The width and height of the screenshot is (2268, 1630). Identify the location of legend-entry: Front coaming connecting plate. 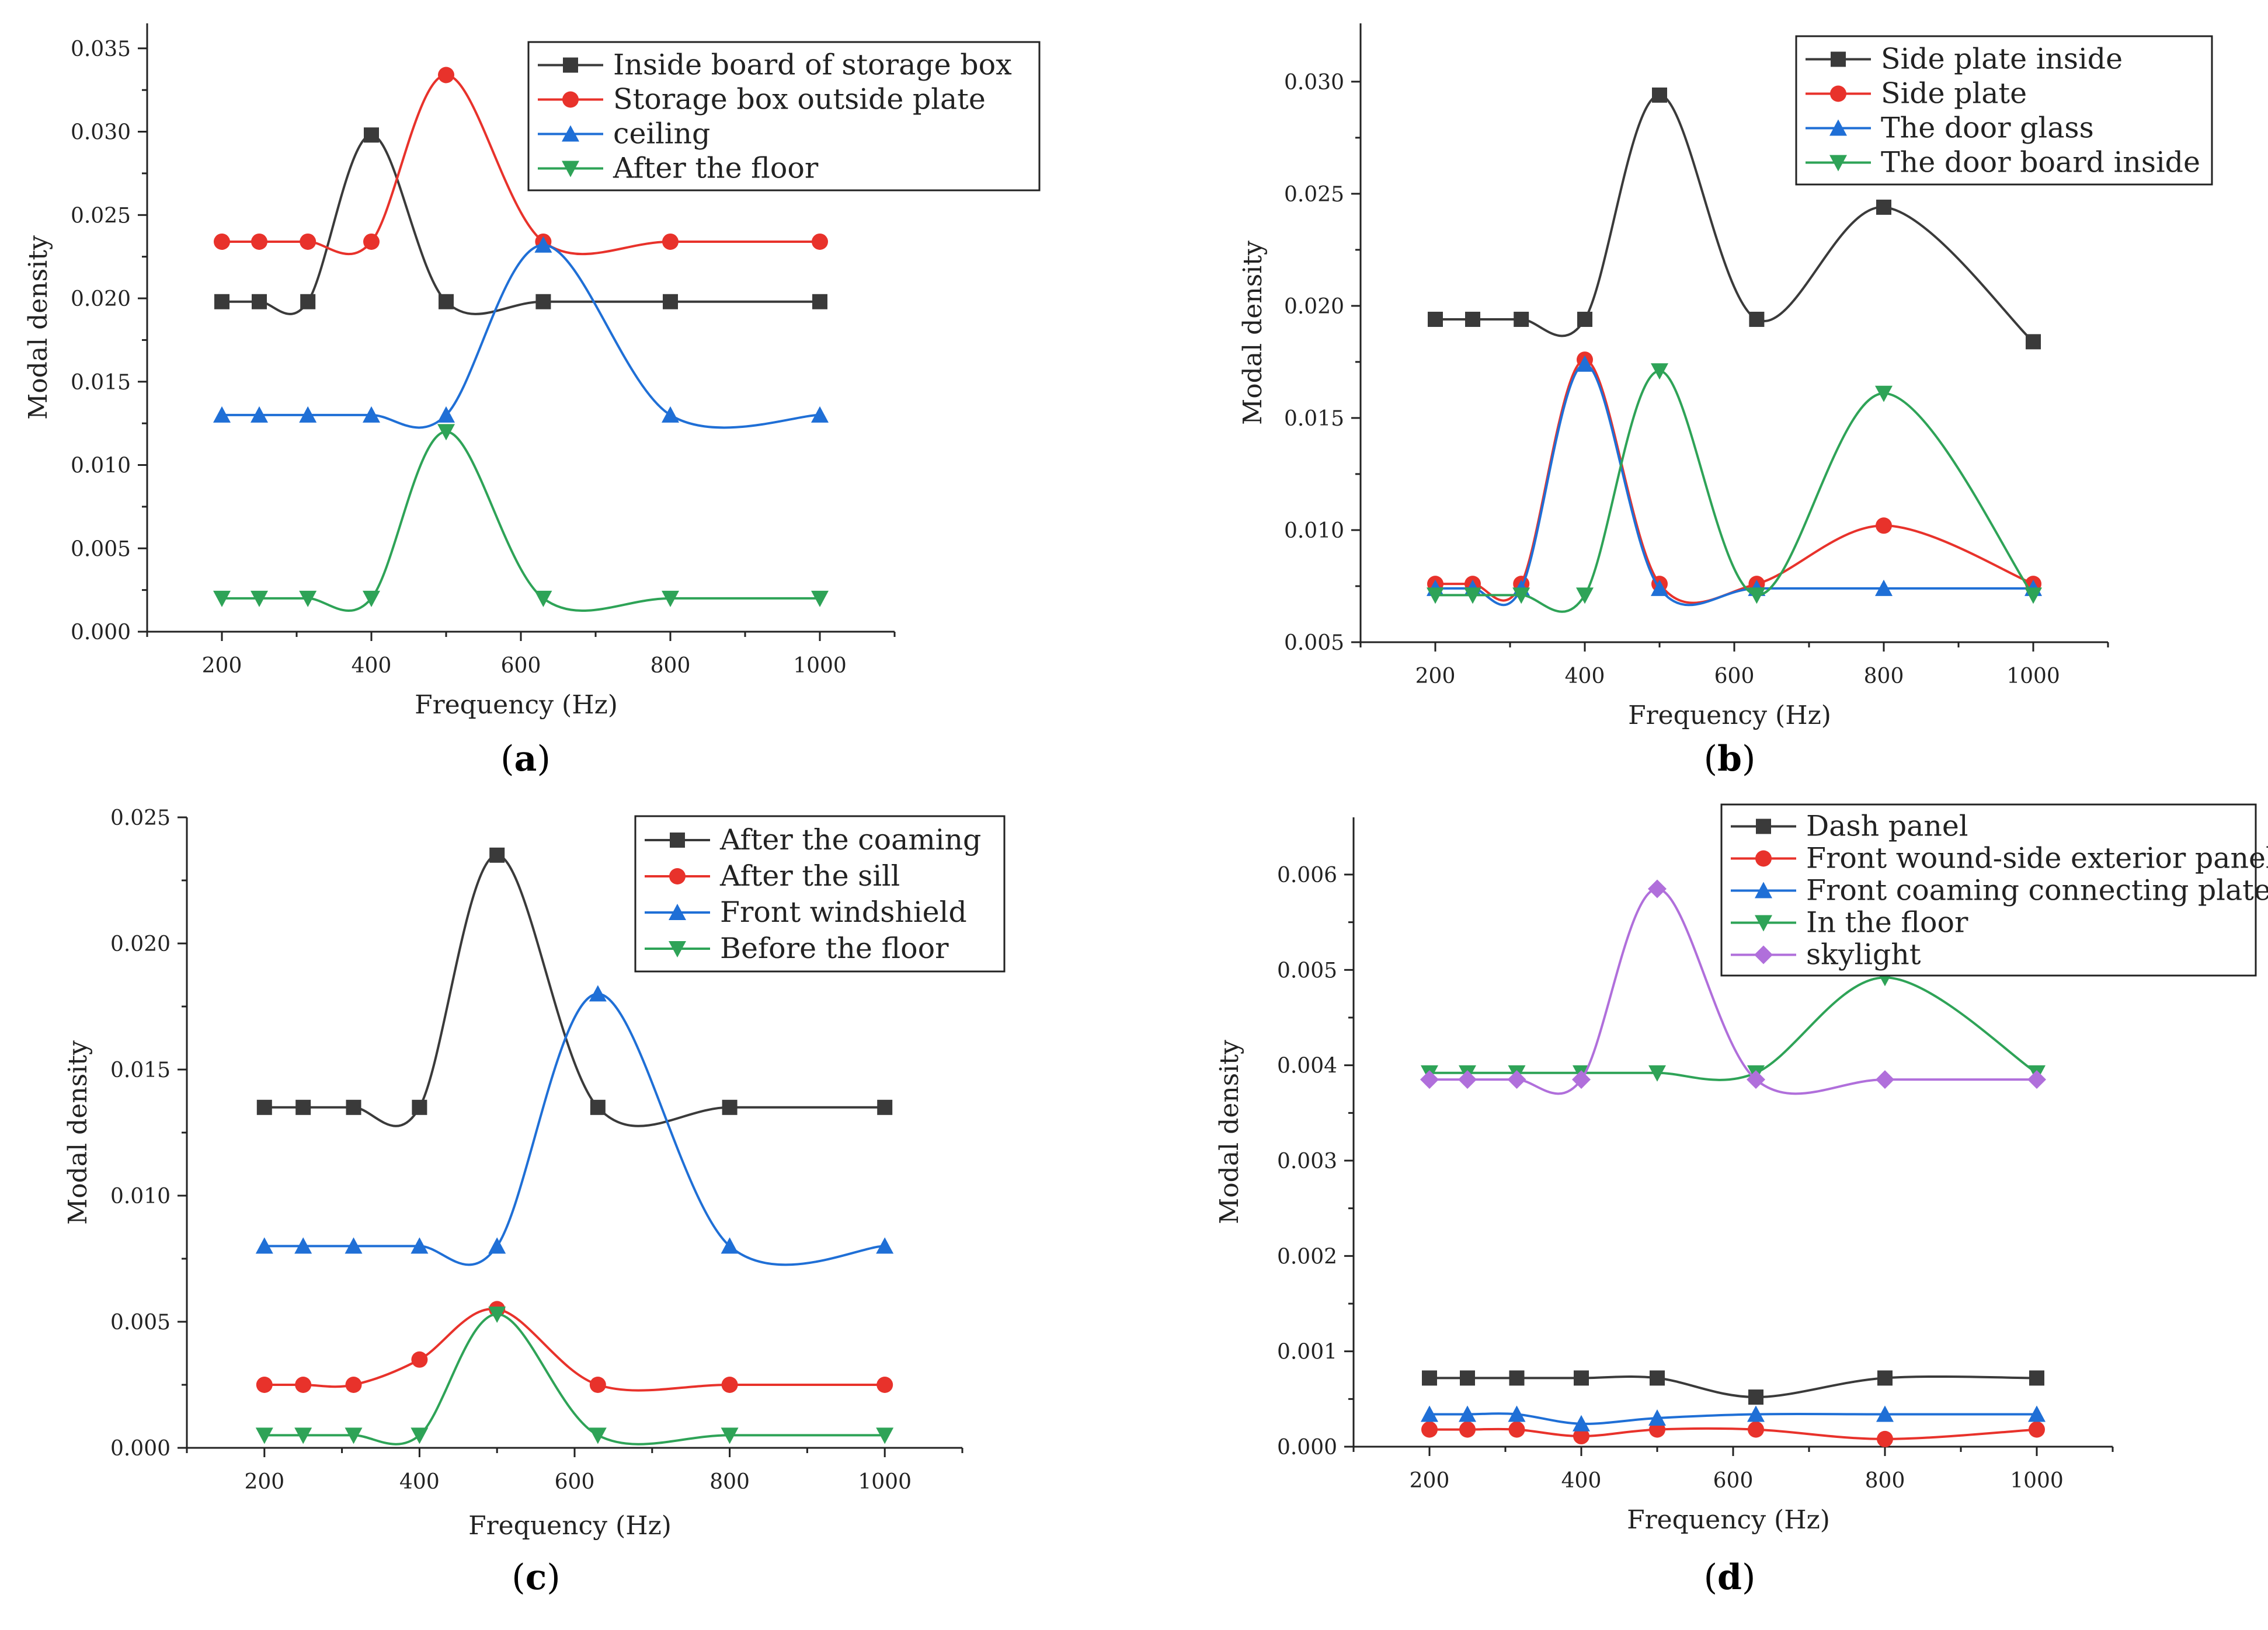
(2037, 891).